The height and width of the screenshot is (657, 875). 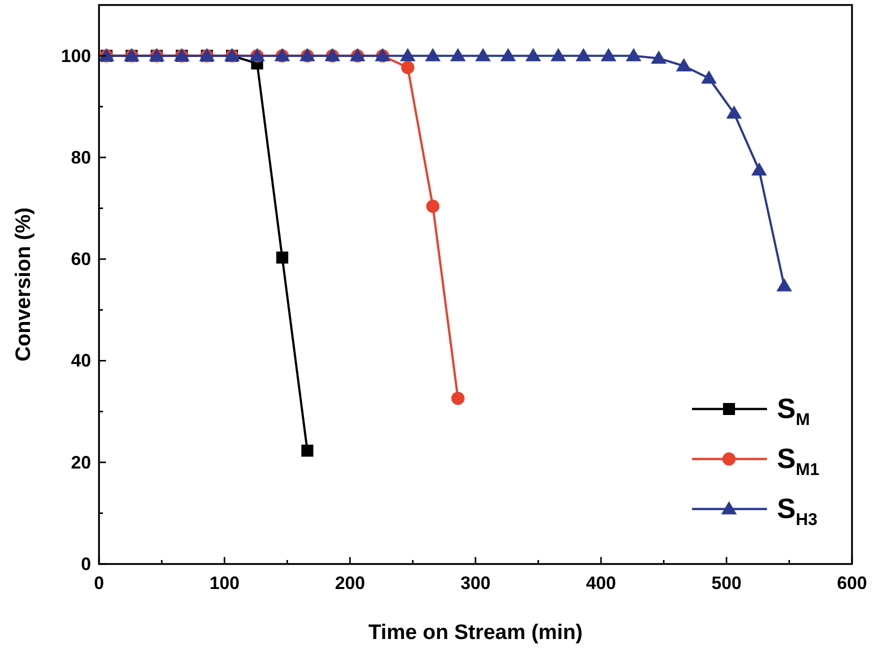 I want to click on x-tick-label: 400, so click(x=601, y=583).